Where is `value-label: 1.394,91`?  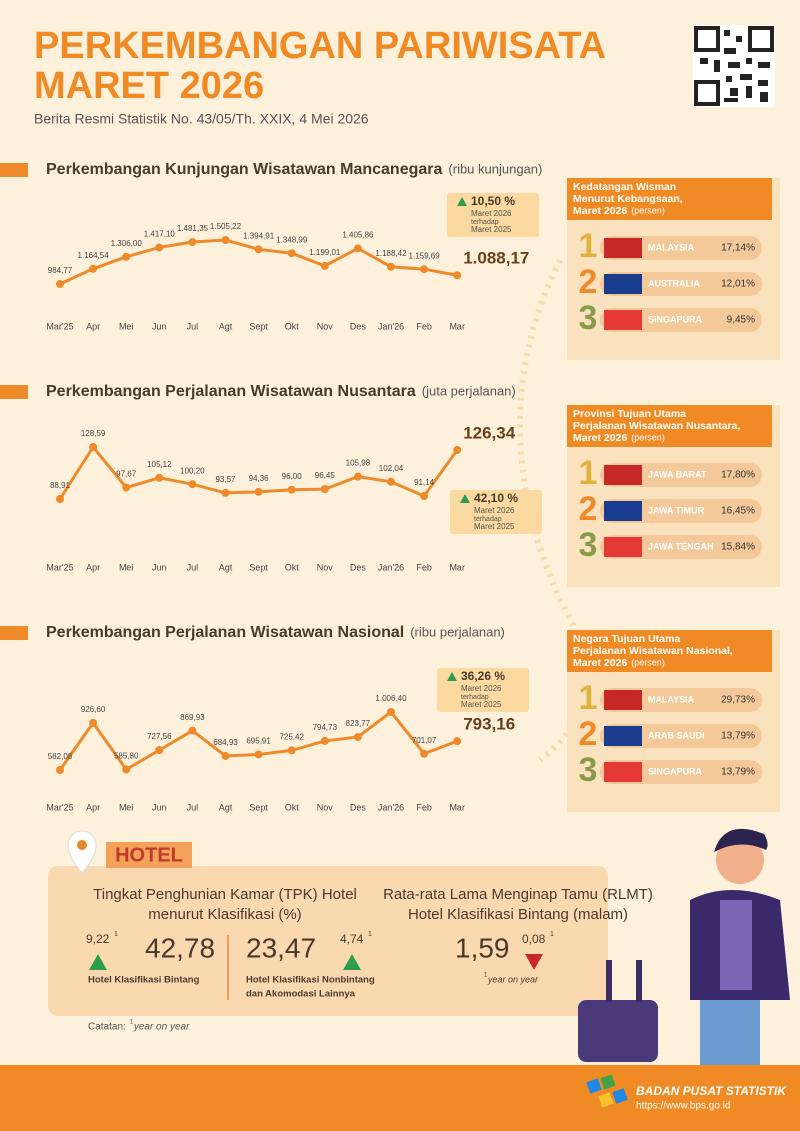
value-label: 1.394,91 is located at coordinates (259, 235).